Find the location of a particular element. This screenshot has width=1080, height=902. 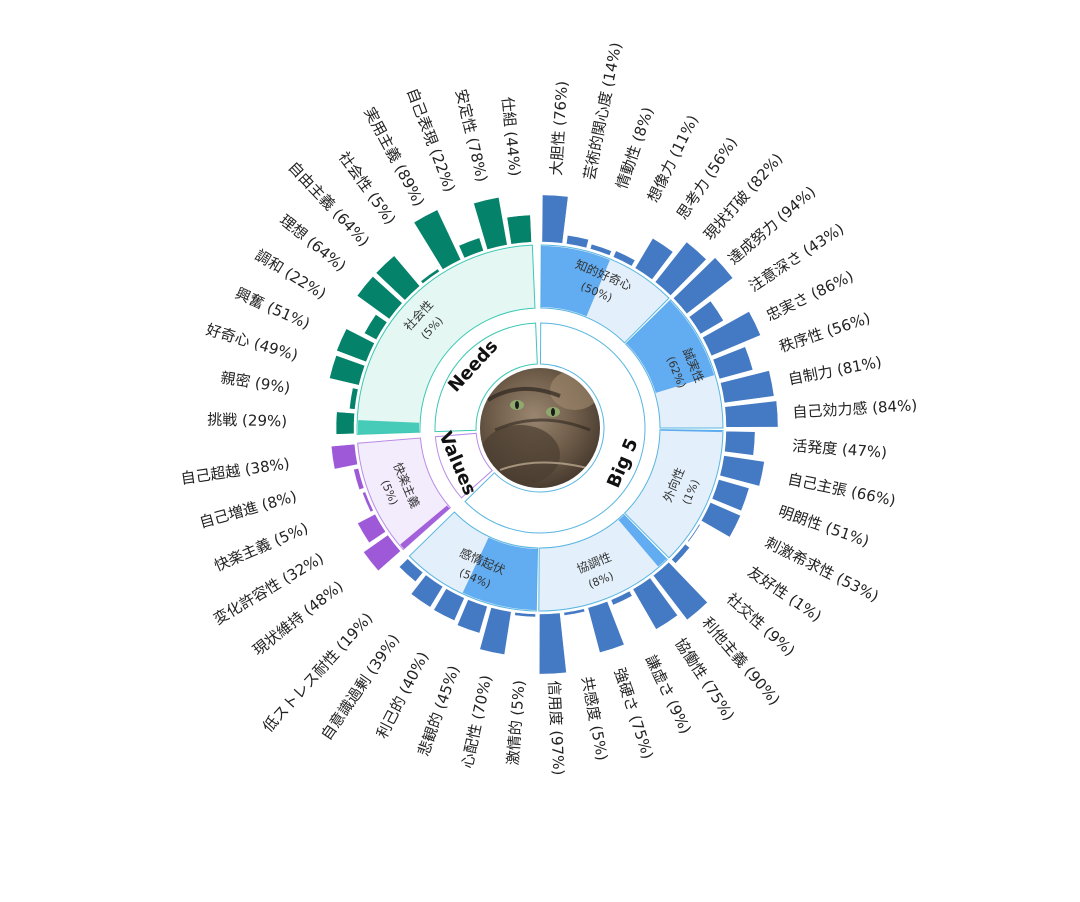

facet-bar-悲観的 is located at coordinates (472, 616).